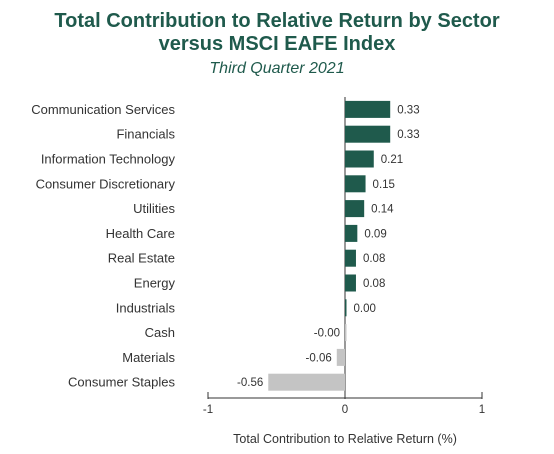  Describe the element at coordinates (121, 382) in the screenshot. I see `category-label: Consumer Staples` at that location.